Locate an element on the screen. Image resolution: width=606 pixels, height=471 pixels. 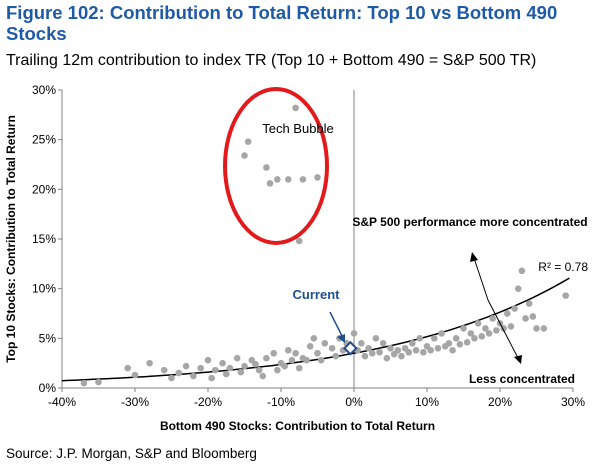
x-tick-label: 10% is located at coordinates (427, 402).